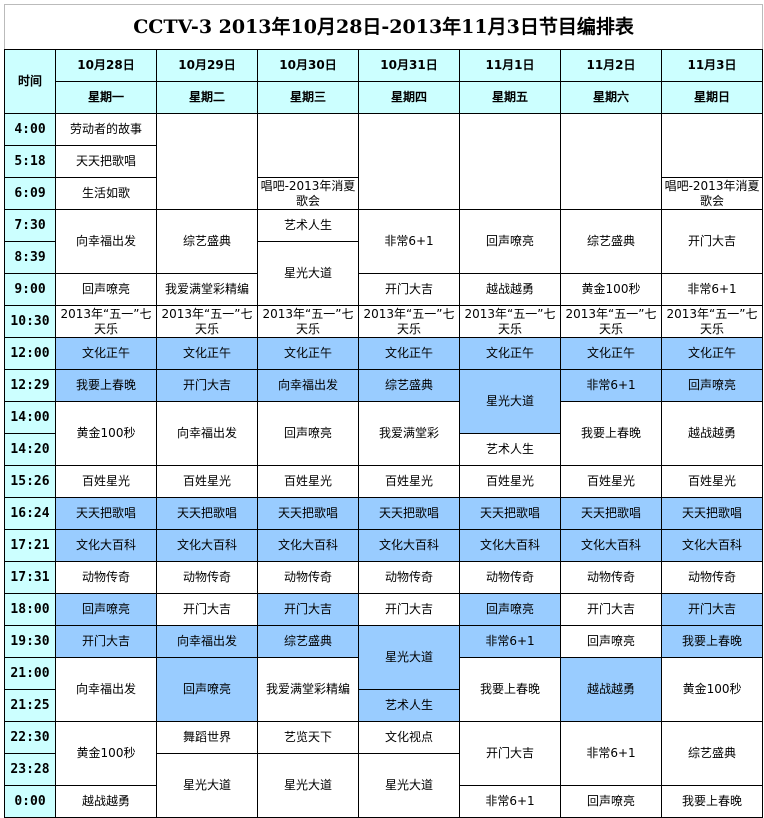  I want to click on program-cell: 劳动者的故事, so click(106, 129).